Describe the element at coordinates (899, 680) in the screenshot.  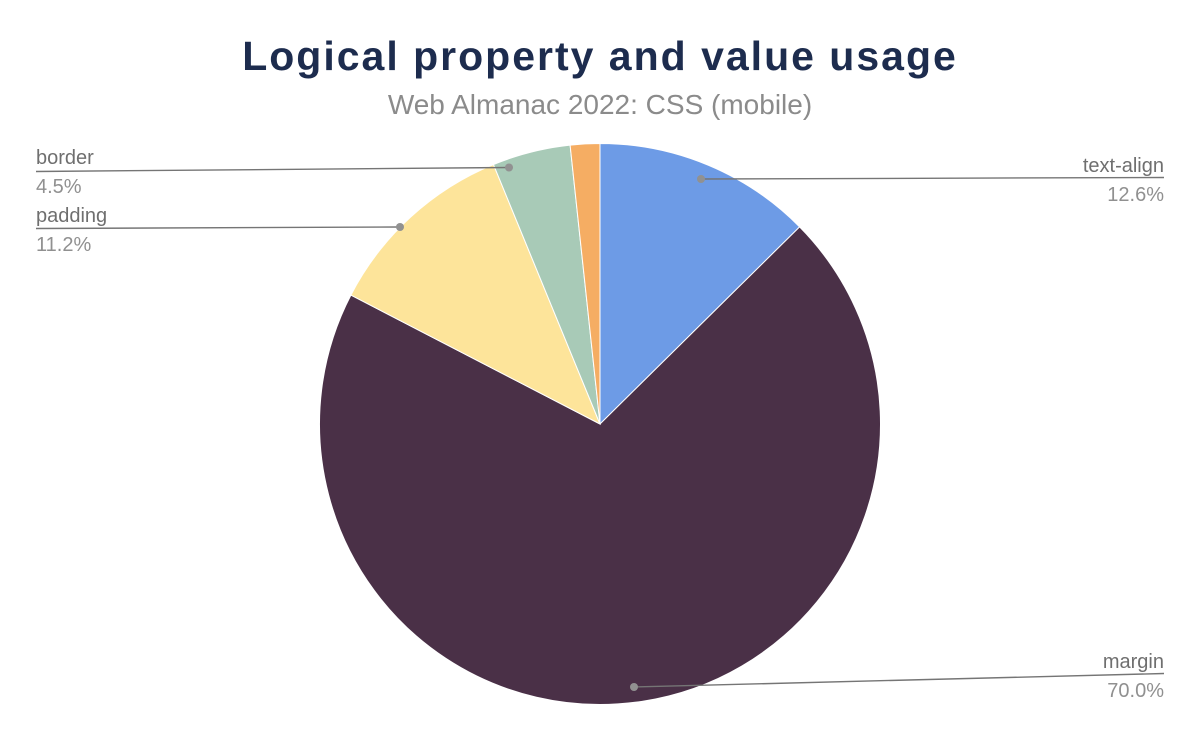
I see `leader-line-margin` at that location.